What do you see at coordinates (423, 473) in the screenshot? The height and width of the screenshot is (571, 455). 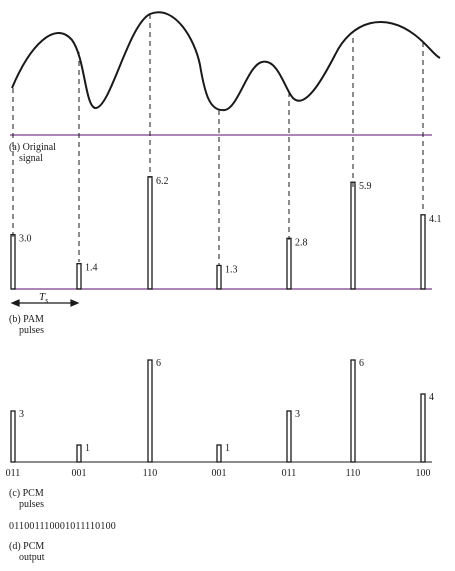 I see `pcm-code-label: 100` at bounding box center [423, 473].